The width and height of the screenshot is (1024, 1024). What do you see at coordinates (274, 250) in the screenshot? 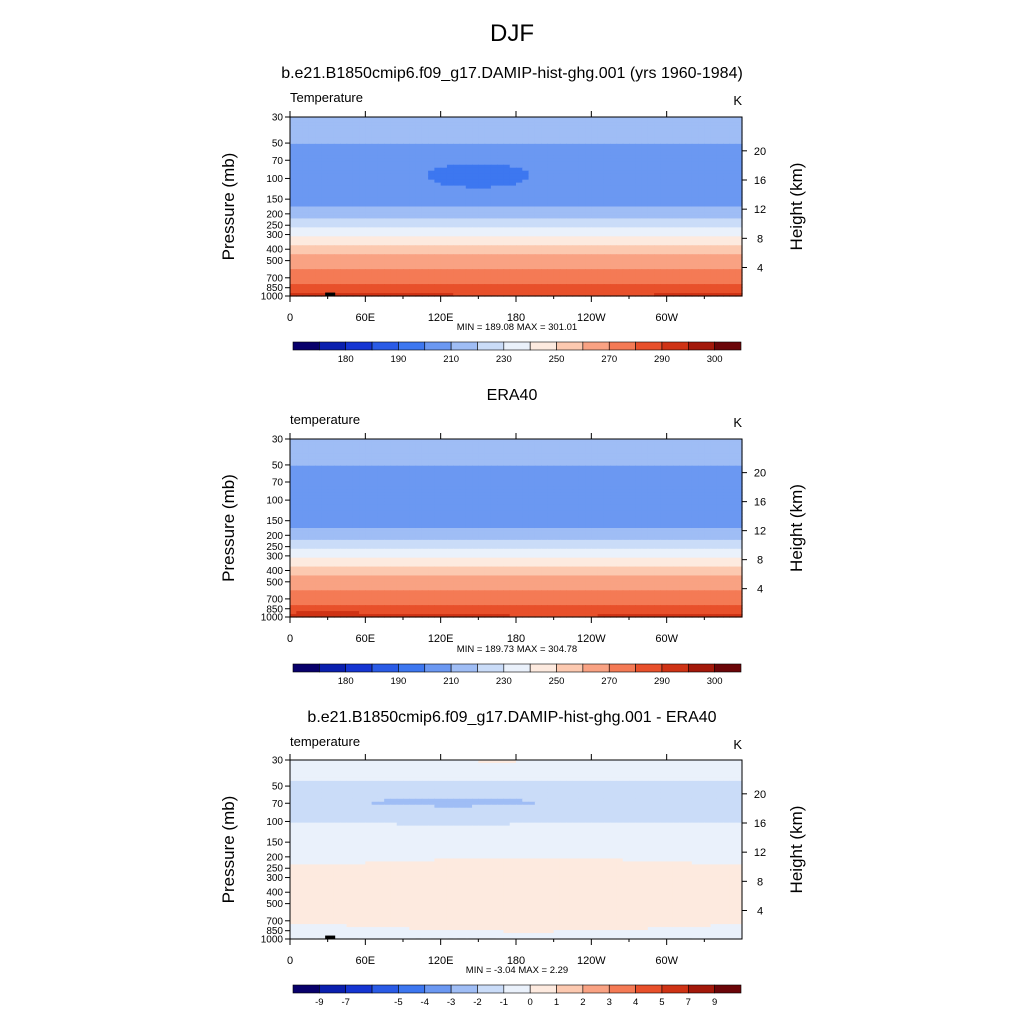
I see `pressure-tick-label: 400` at bounding box center [274, 250].